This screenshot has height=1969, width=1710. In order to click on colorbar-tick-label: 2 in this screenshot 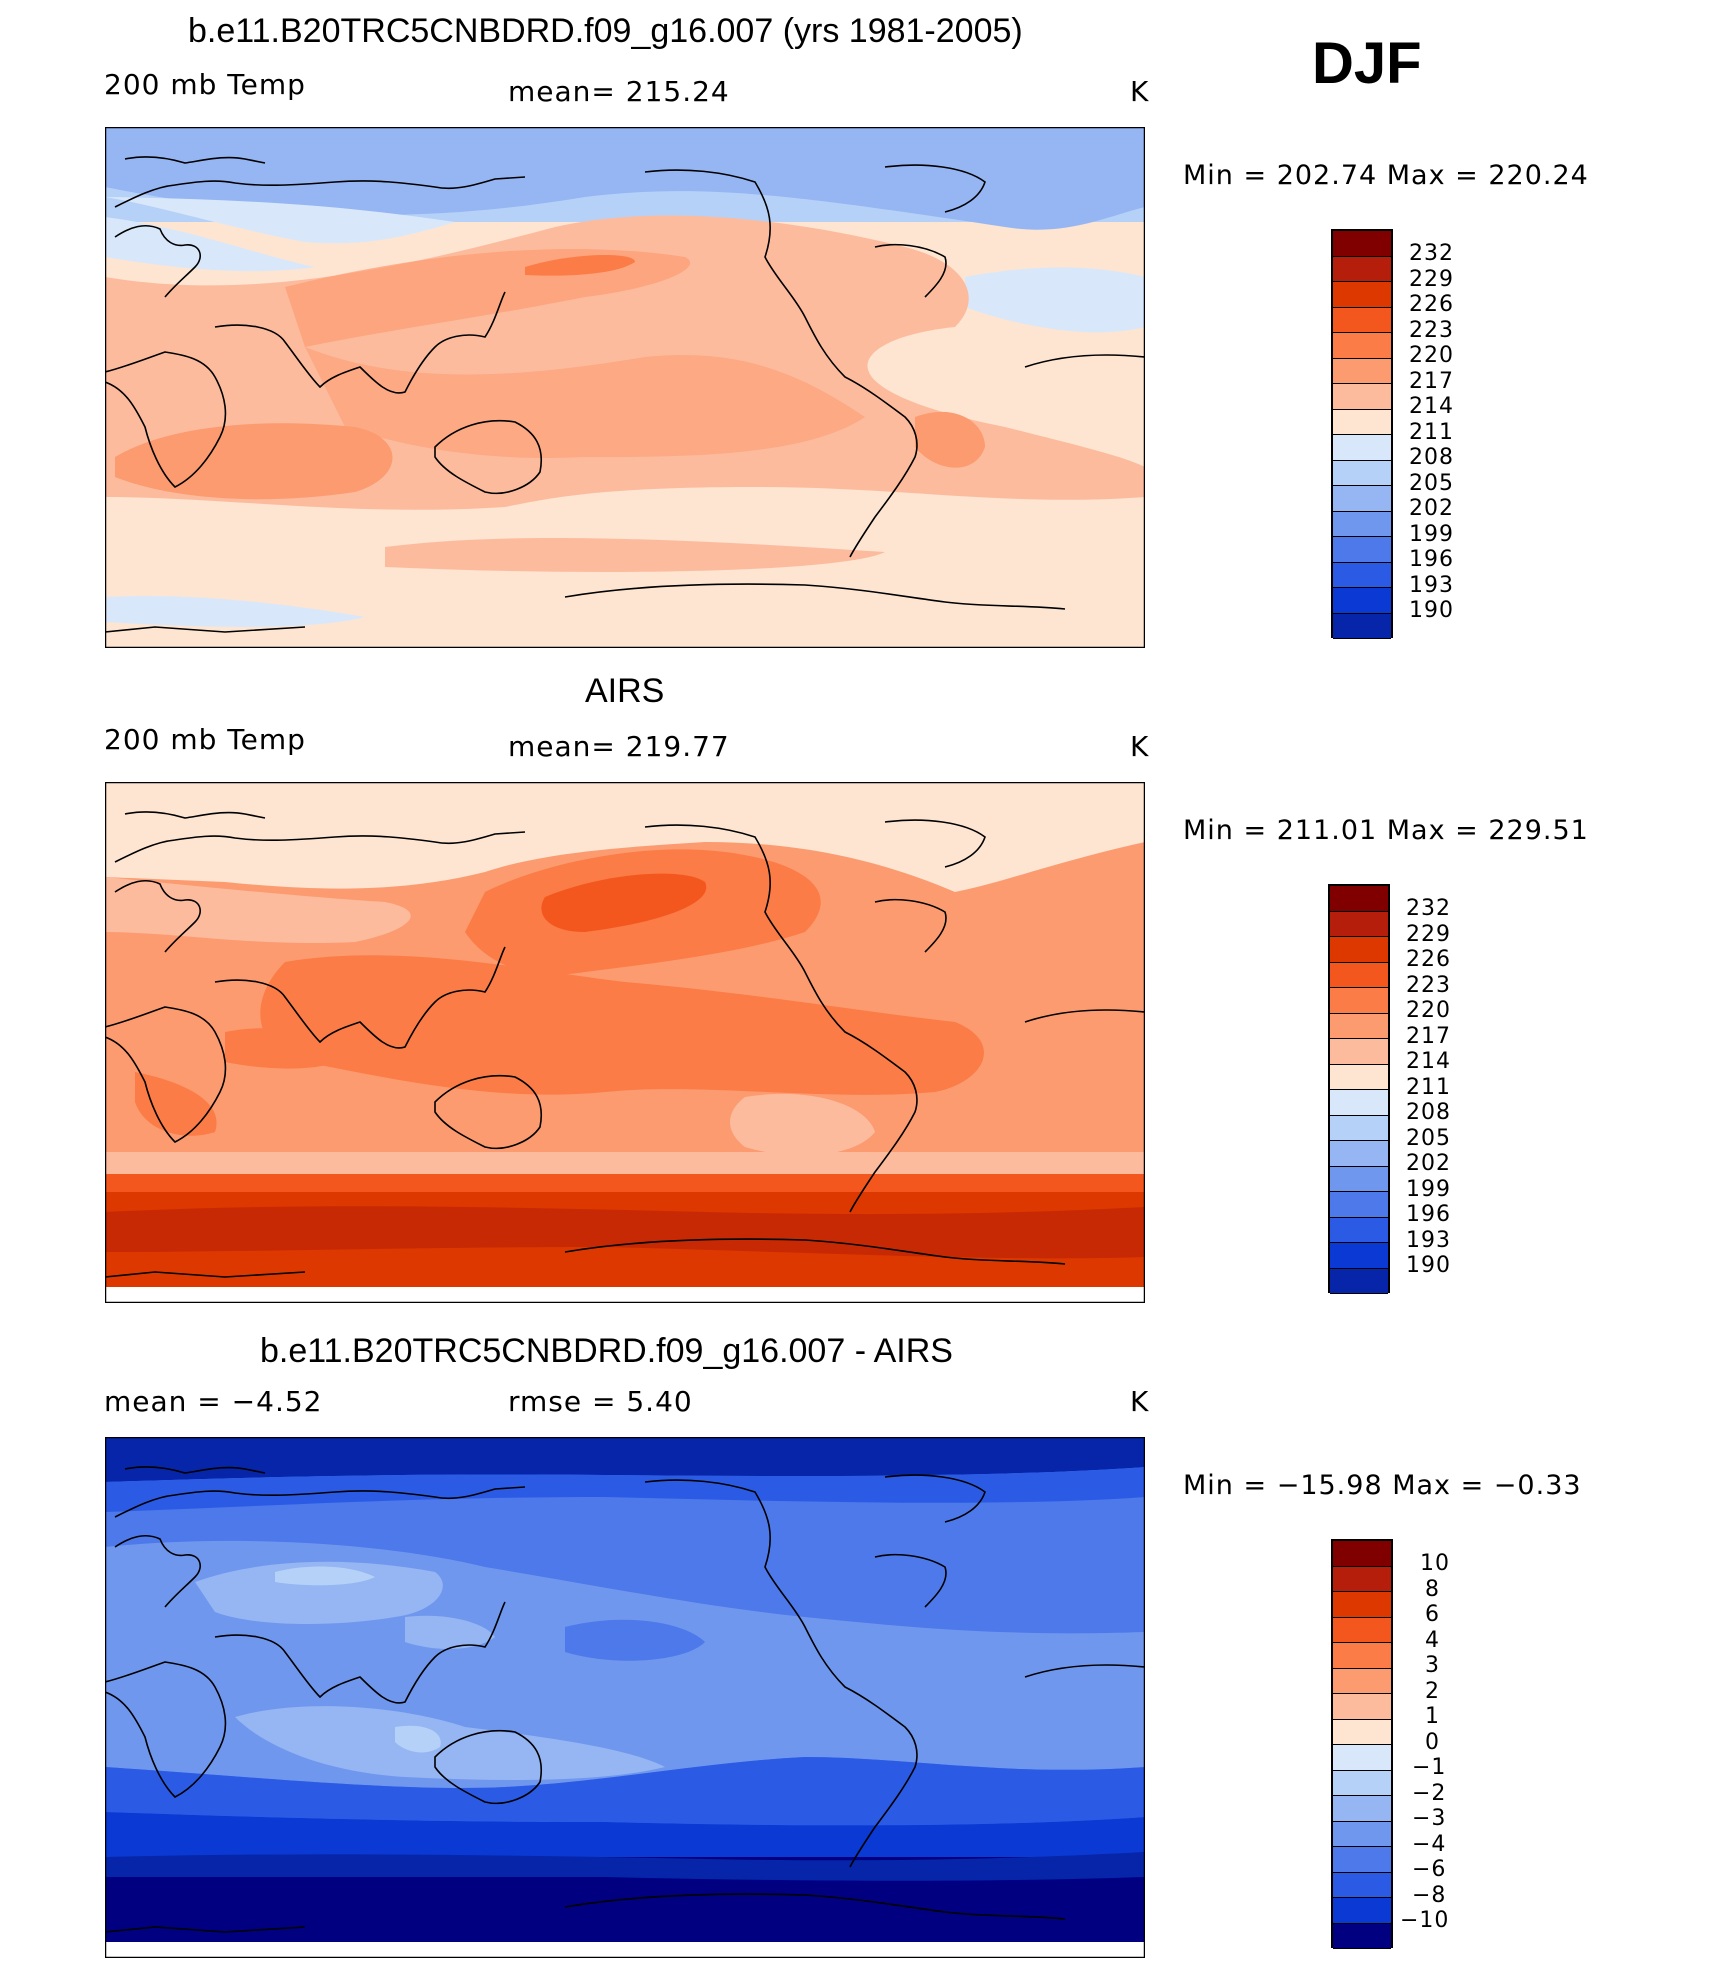, I will do `click(1432, 1691)`.